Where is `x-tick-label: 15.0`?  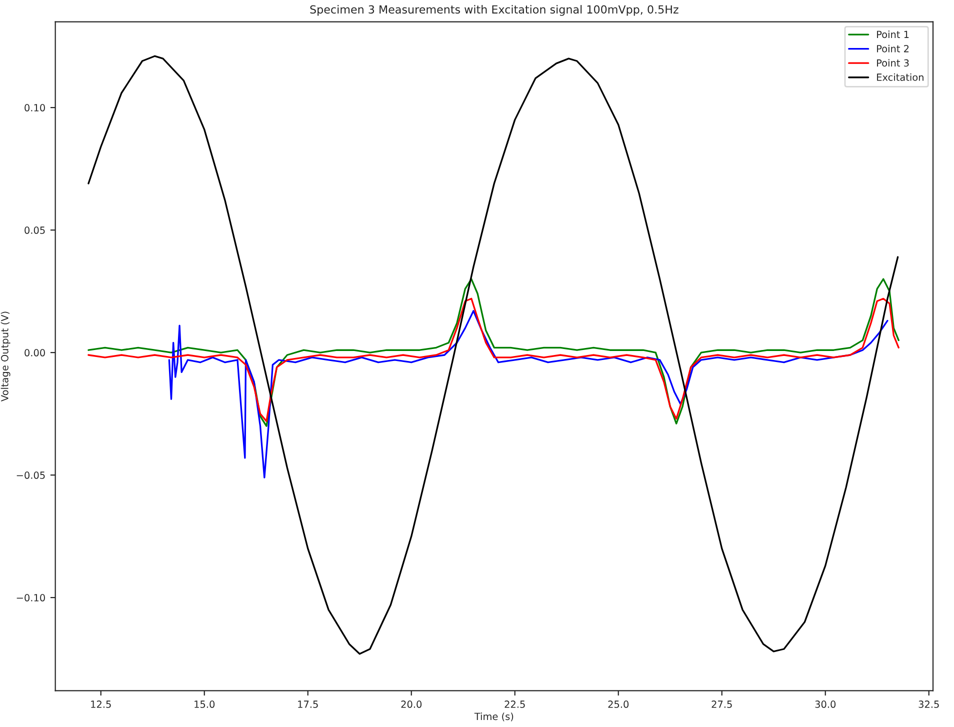 x-tick-label: 15.0 is located at coordinates (204, 704).